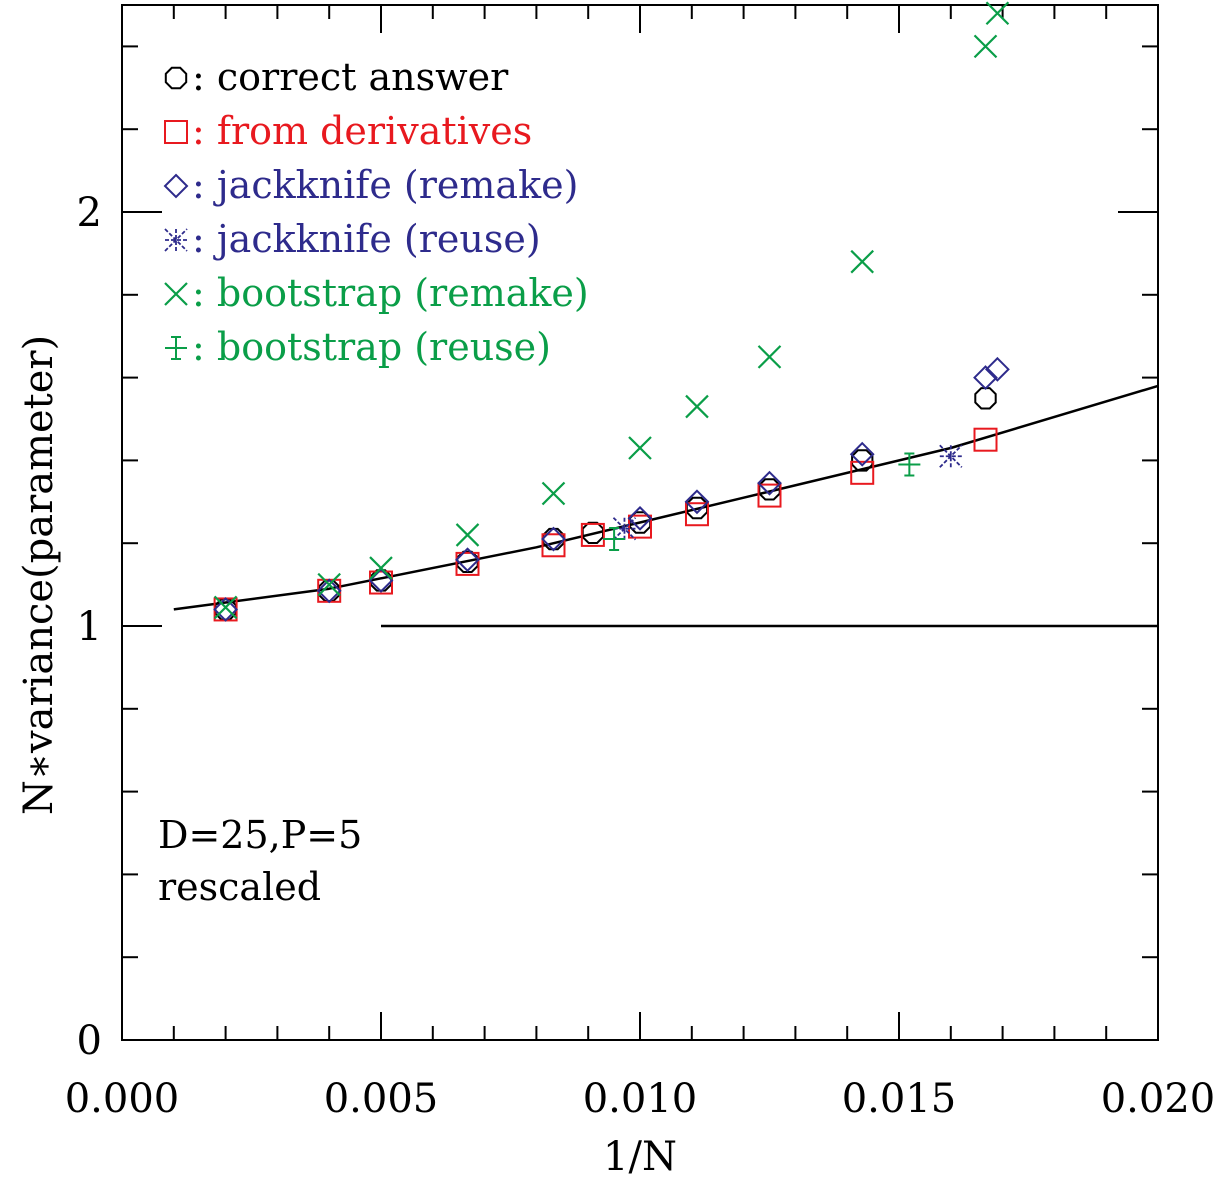 The image size is (1228, 1183). What do you see at coordinates (640, 1157) in the screenshot?
I see `x-axis-title: 1/N` at bounding box center [640, 1157].